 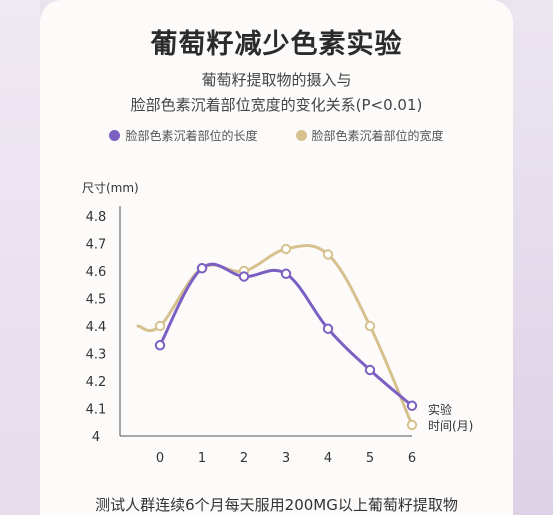 What do you see at coordinates (20, 257) in the screenshot?
I see `background-left` at bounding box center [20, 257].